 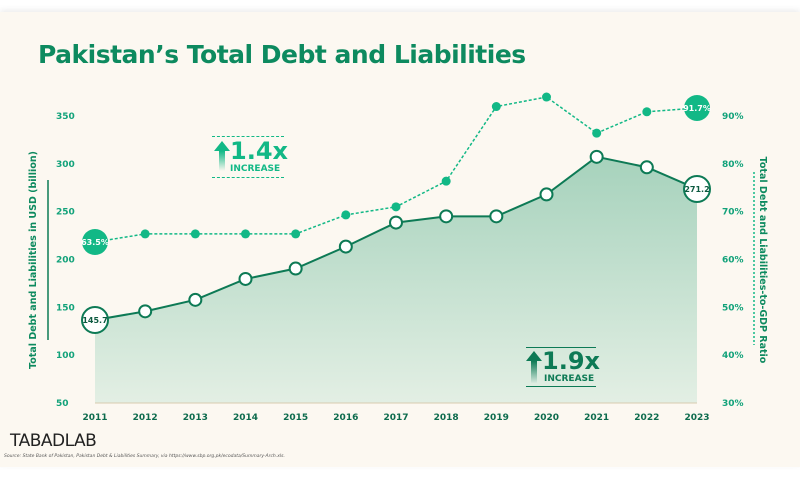 I want to click on x-axis-tick: 2016, so click(x=345, y=418).